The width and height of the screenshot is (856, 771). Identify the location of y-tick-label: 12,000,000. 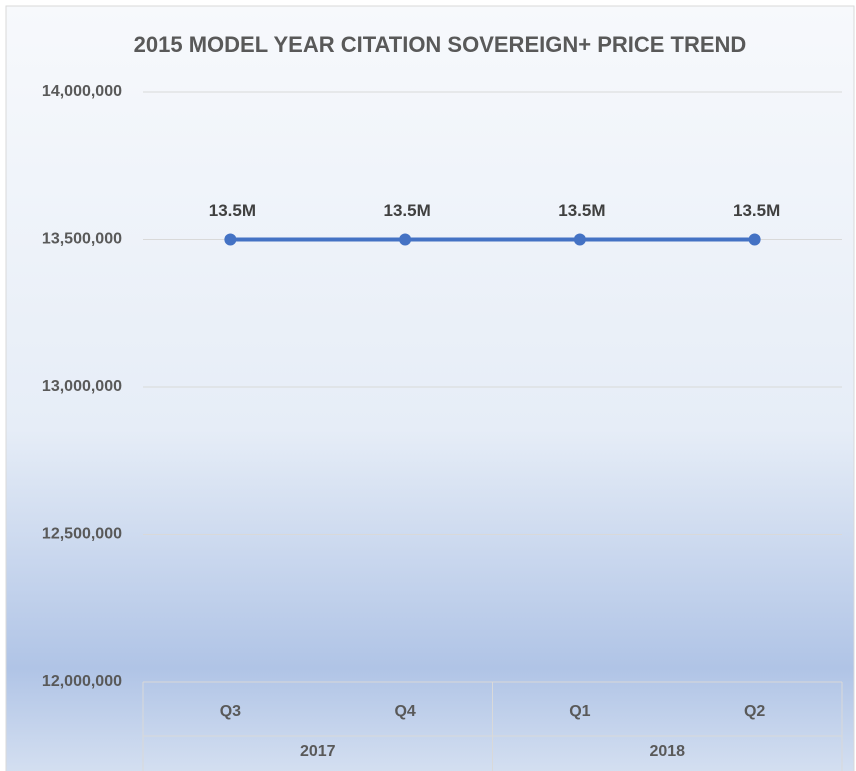
(82, 681).